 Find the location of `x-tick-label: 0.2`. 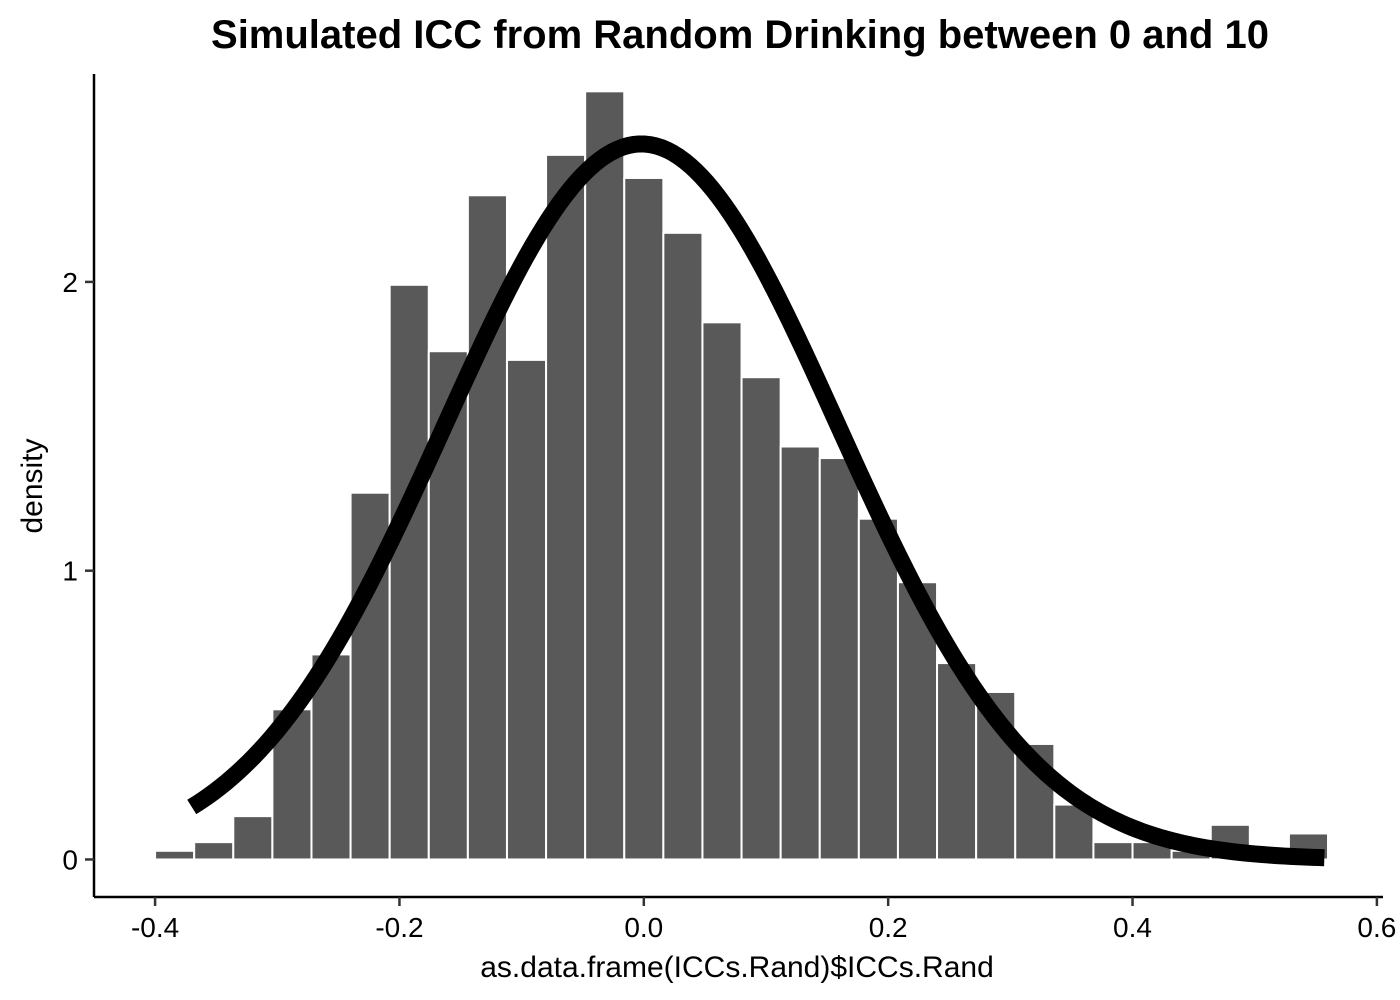

x-tick-label: 0.2 is located at coordinates (888, 927).